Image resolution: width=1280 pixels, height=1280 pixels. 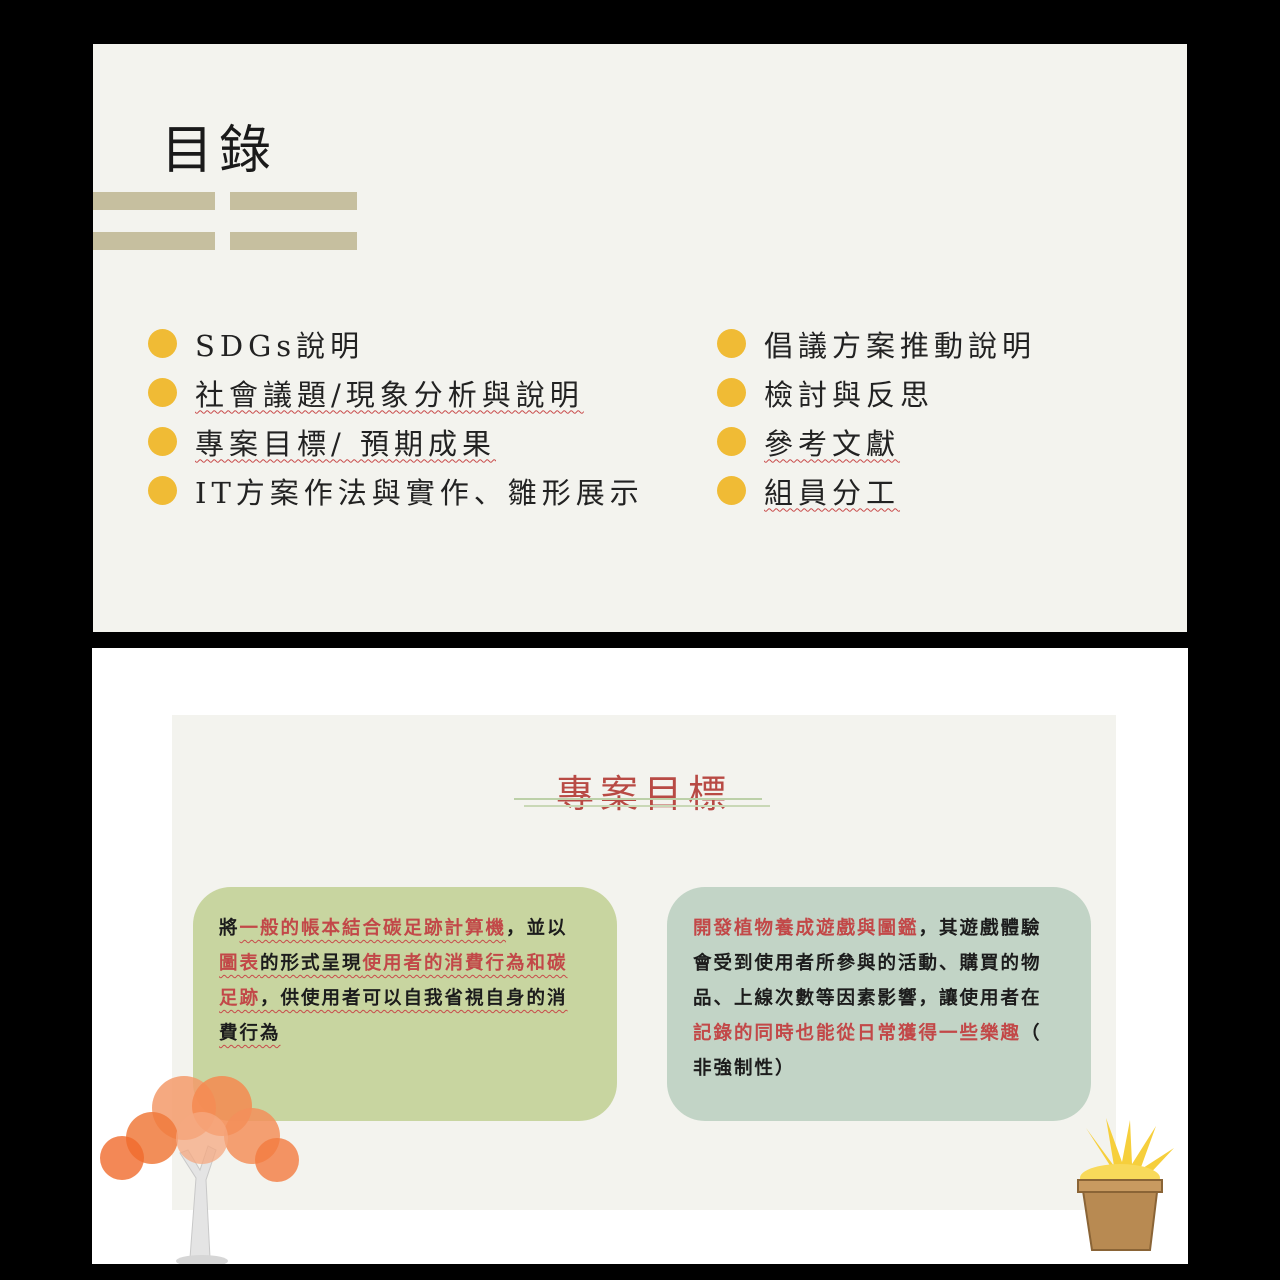 What do you see at coordinates (280, 345) in the screenshot?
I see `toc-item-label: SDGs說明` at bounding box center [280, 345].